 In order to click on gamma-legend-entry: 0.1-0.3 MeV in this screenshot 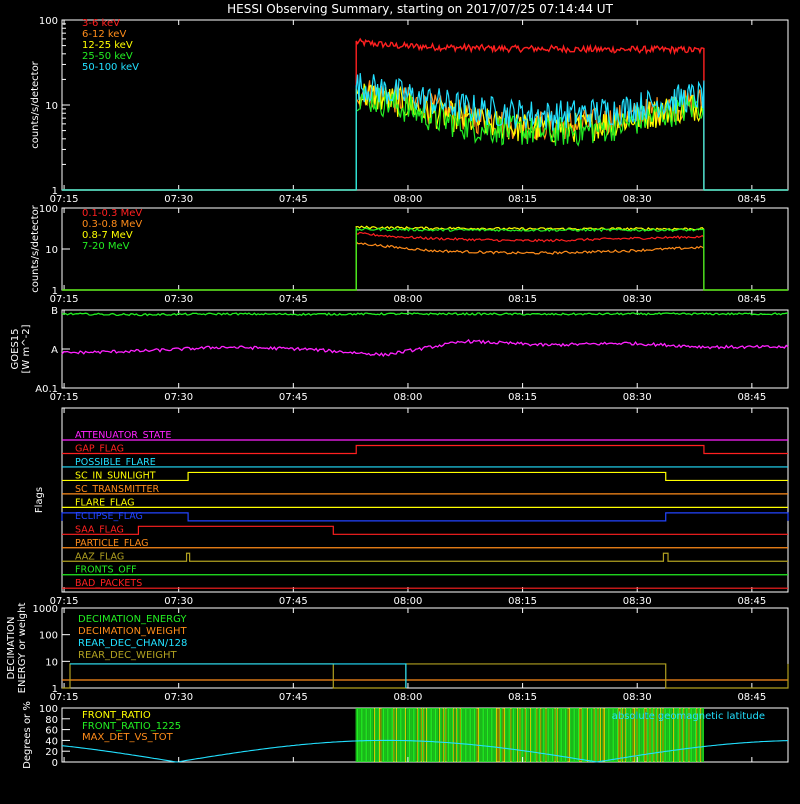, I will do `click(112, 213)`.